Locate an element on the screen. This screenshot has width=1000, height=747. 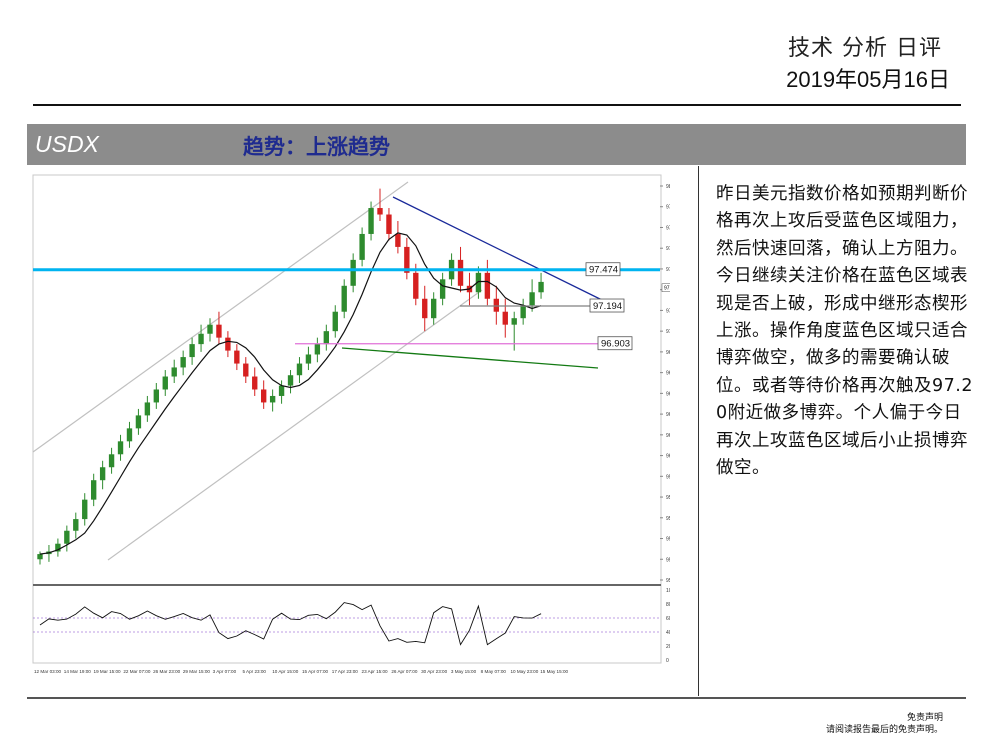
x-tick-label: 3 May 15:00 is located at coordinates (464, 671).